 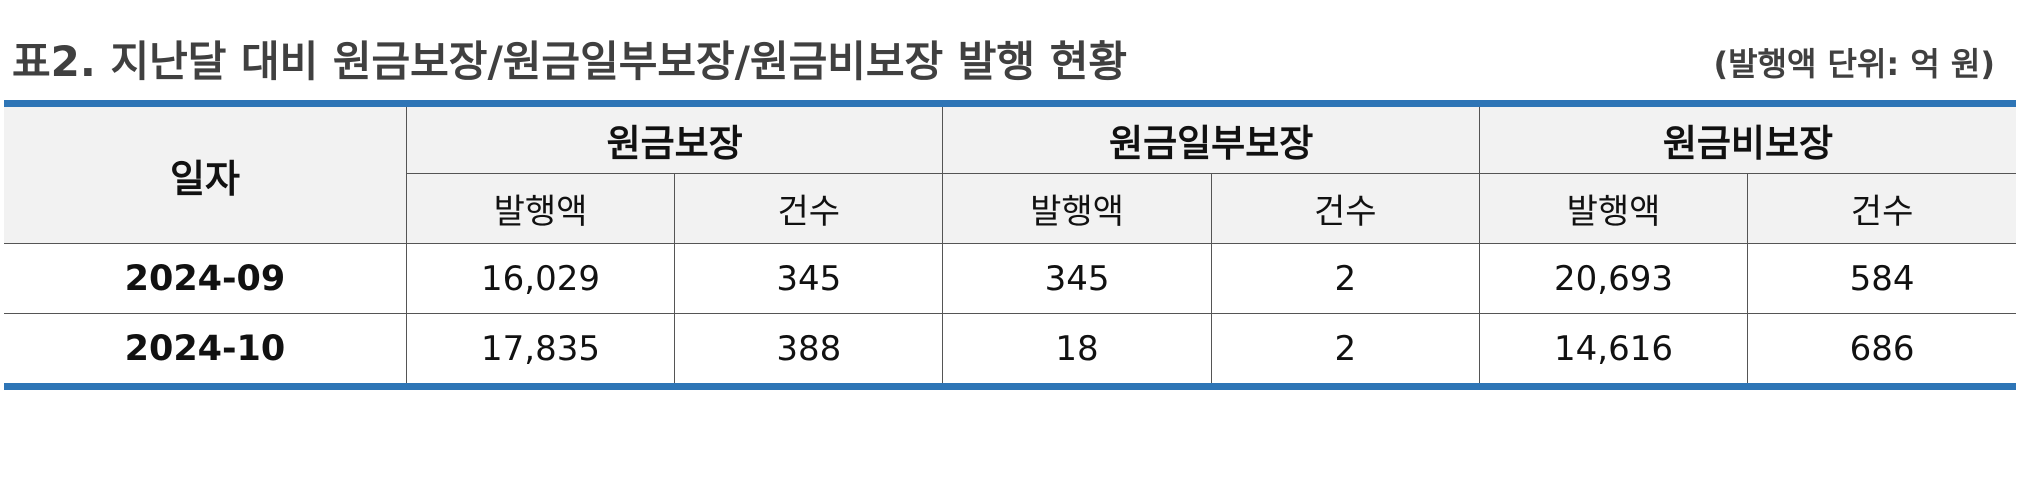 I want to click on table-title: 표2. 지난달 대비 원금보장/원금일부보장/원금비보장 발행 현황, so click(x=569, y=61).